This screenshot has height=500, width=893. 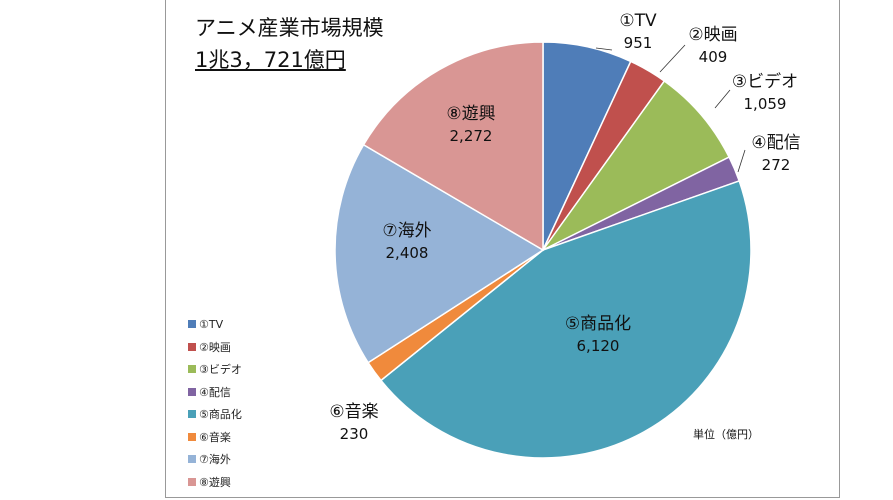 What do you see at coordinates (713, 45) in the screenshot?
I see `data-label-movie: ②映画 409` at bounding box center [713, 45].